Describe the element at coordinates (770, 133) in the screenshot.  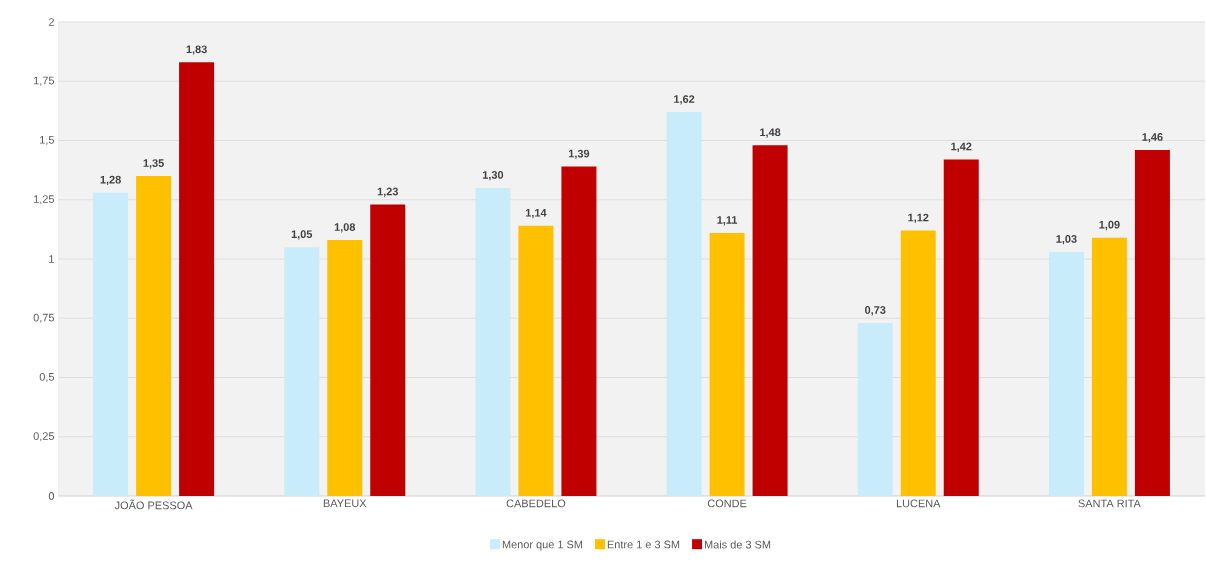
I see `data-label: 1,48` at that location.